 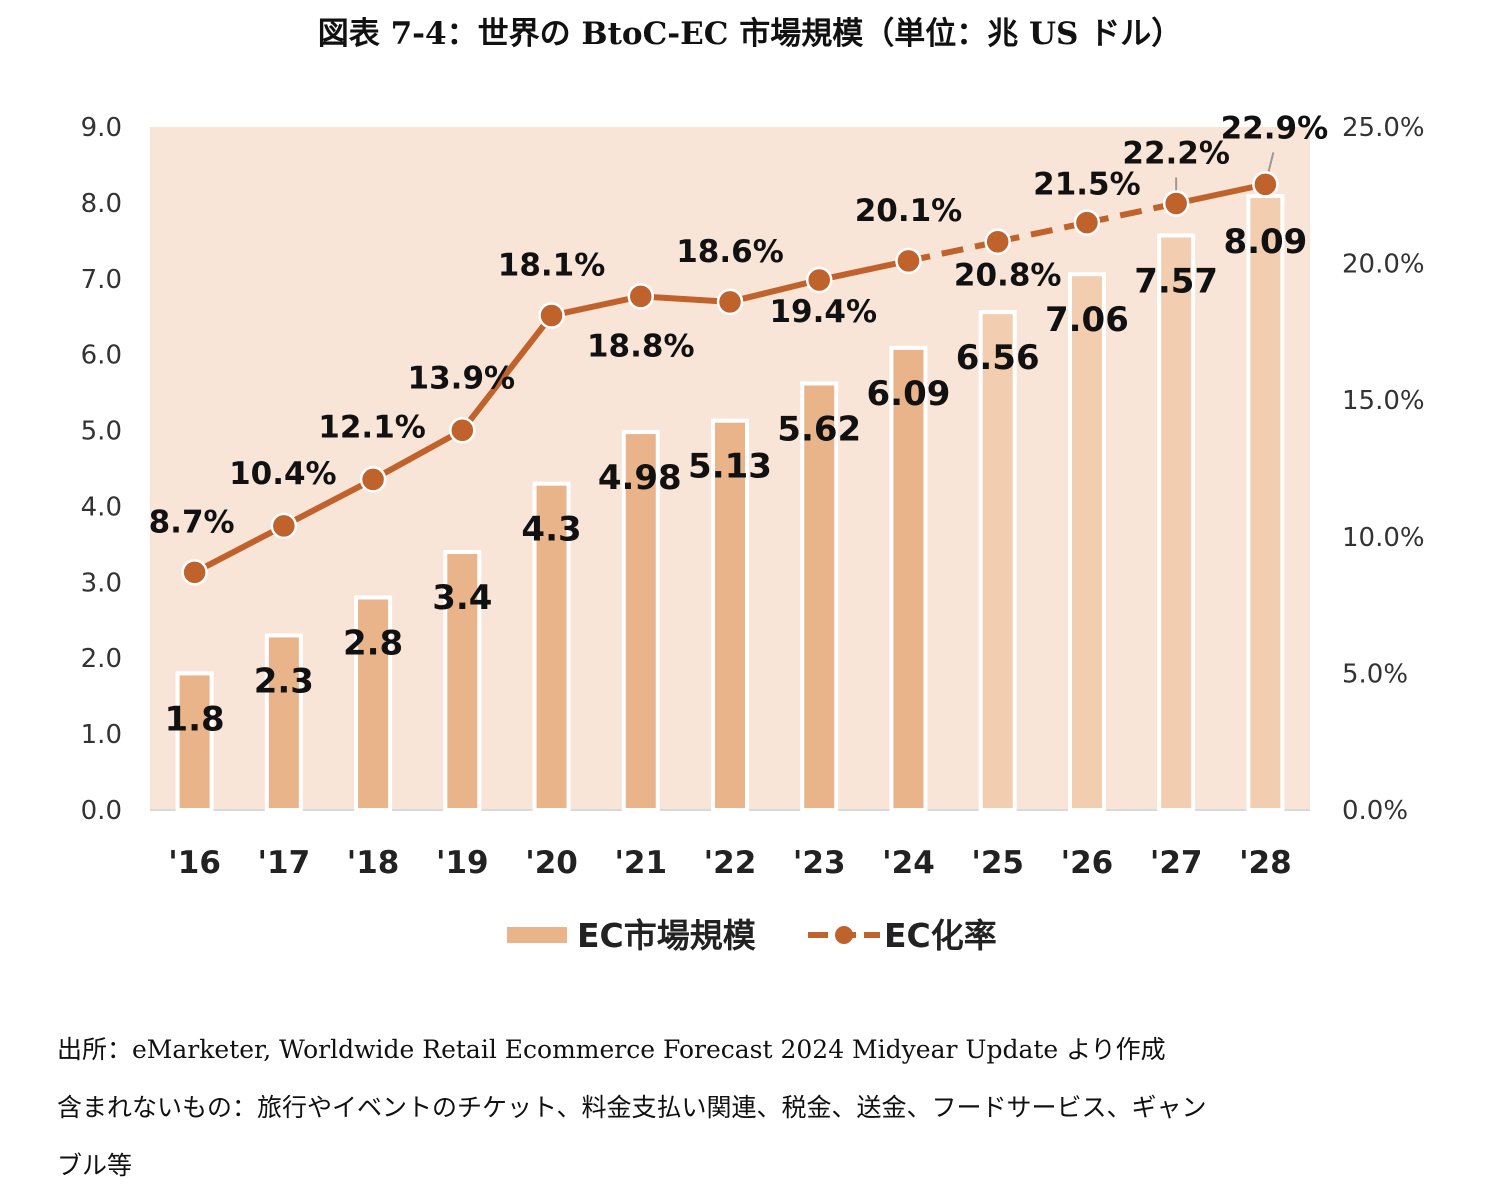 What do you see at coordinates (844, 935) in the screenshot?
I see `legend-line-marker` at bounding box center [844, 935].